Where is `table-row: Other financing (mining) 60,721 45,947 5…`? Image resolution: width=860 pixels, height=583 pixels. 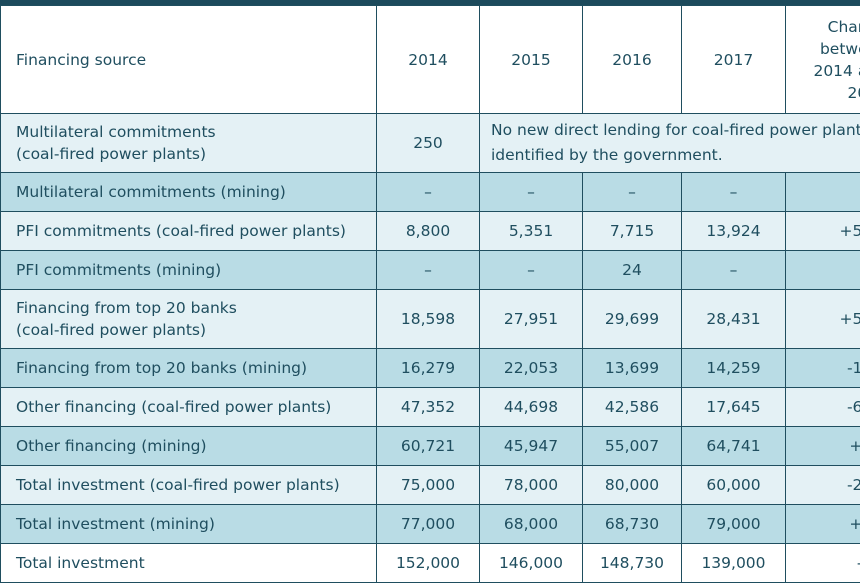 table-row: Other financing (mining) 60,721 45,947 5… is located at coordinates (430, 446).